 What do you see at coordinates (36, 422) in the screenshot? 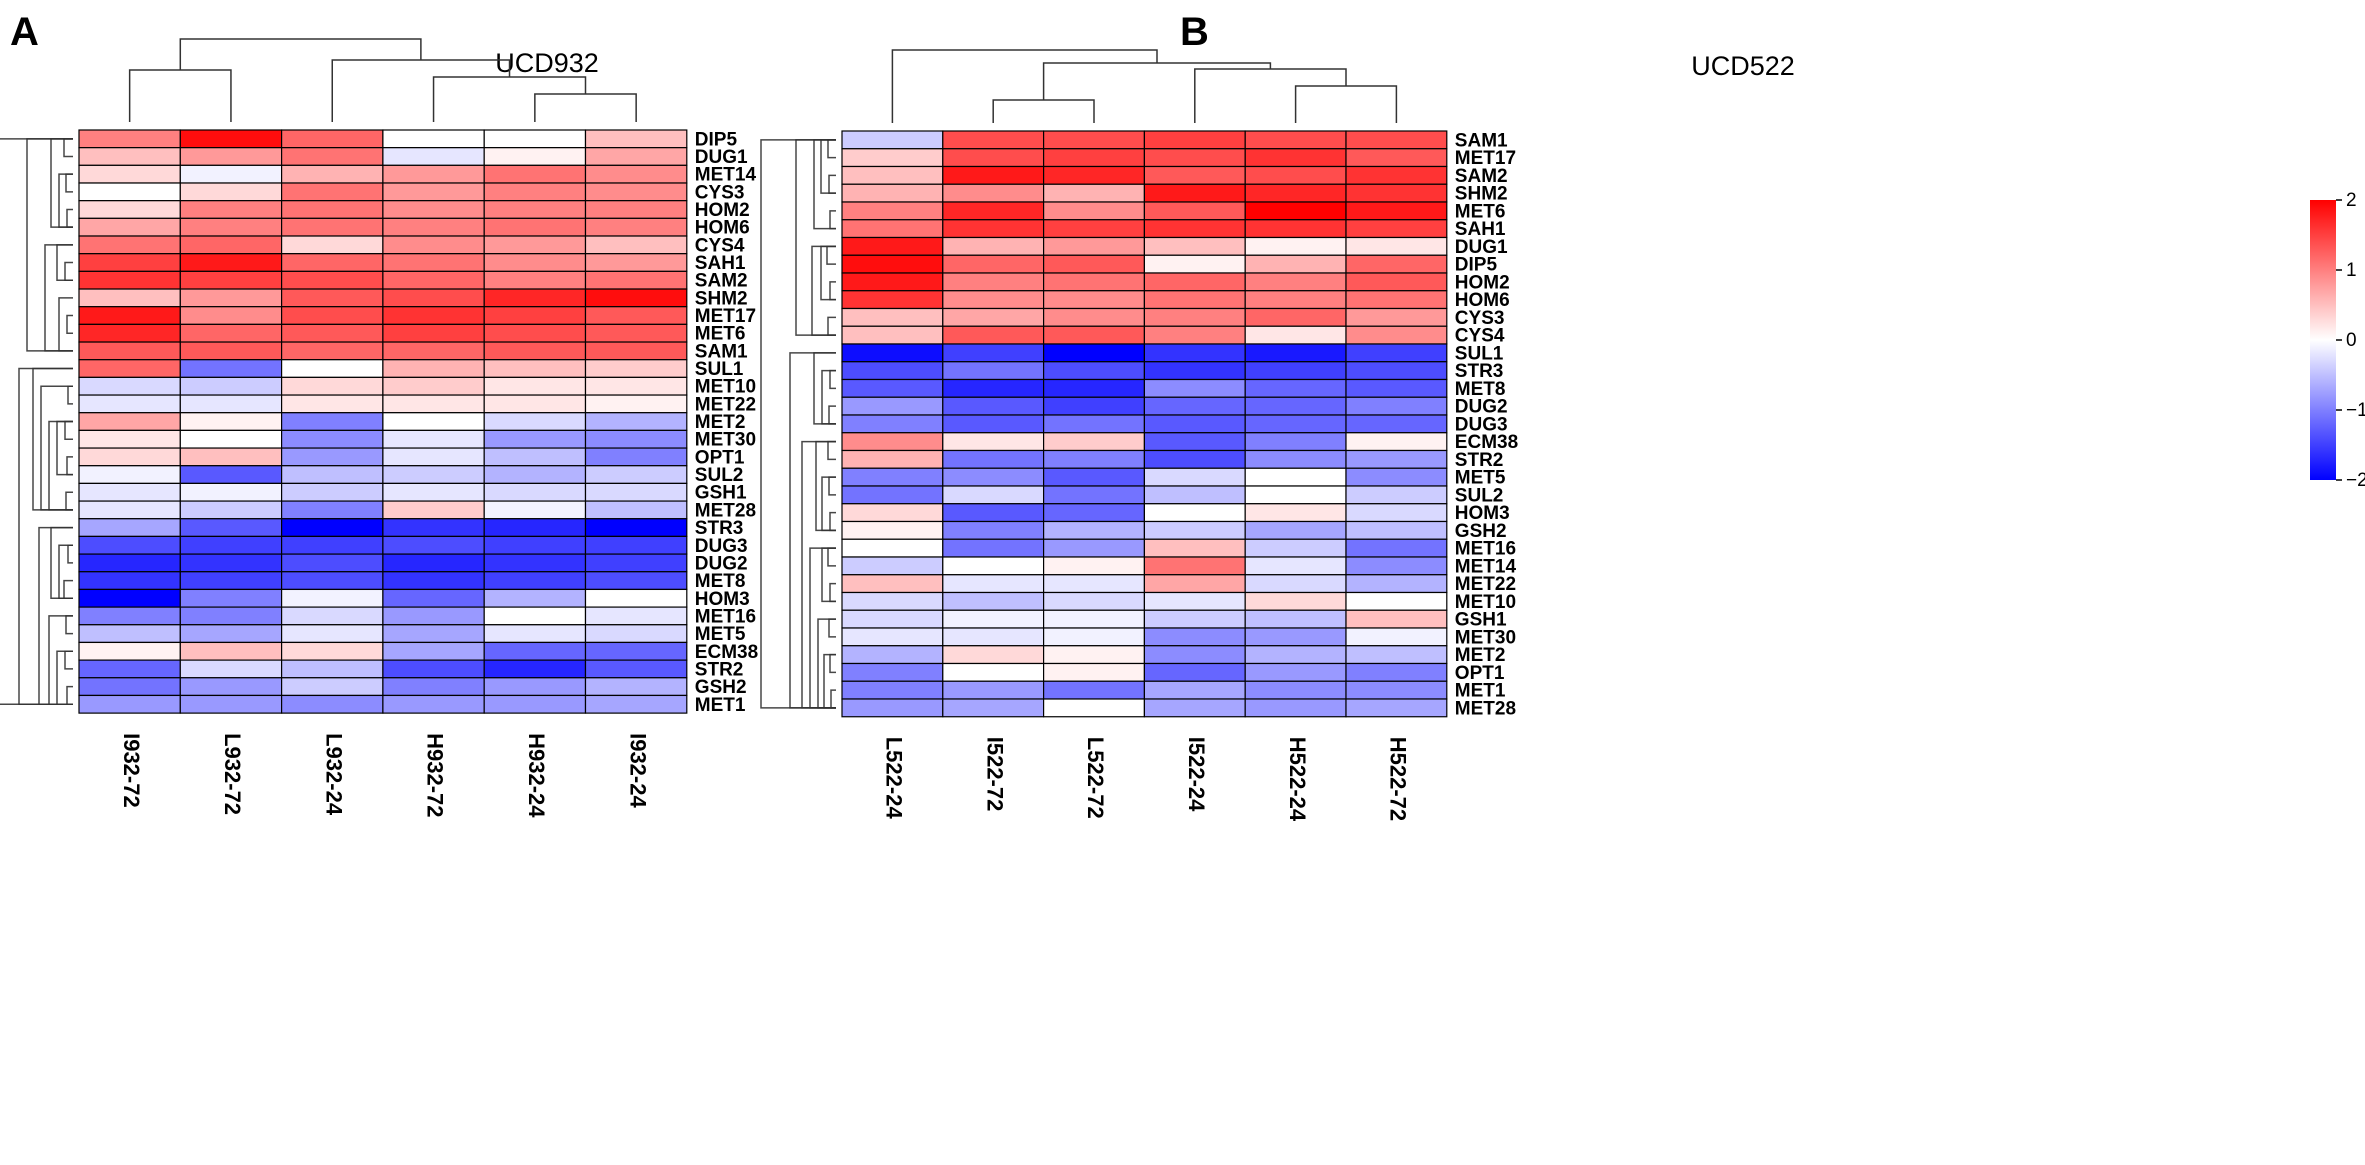
I see `row-dendrogram-a` at bounding box center [36, 422].